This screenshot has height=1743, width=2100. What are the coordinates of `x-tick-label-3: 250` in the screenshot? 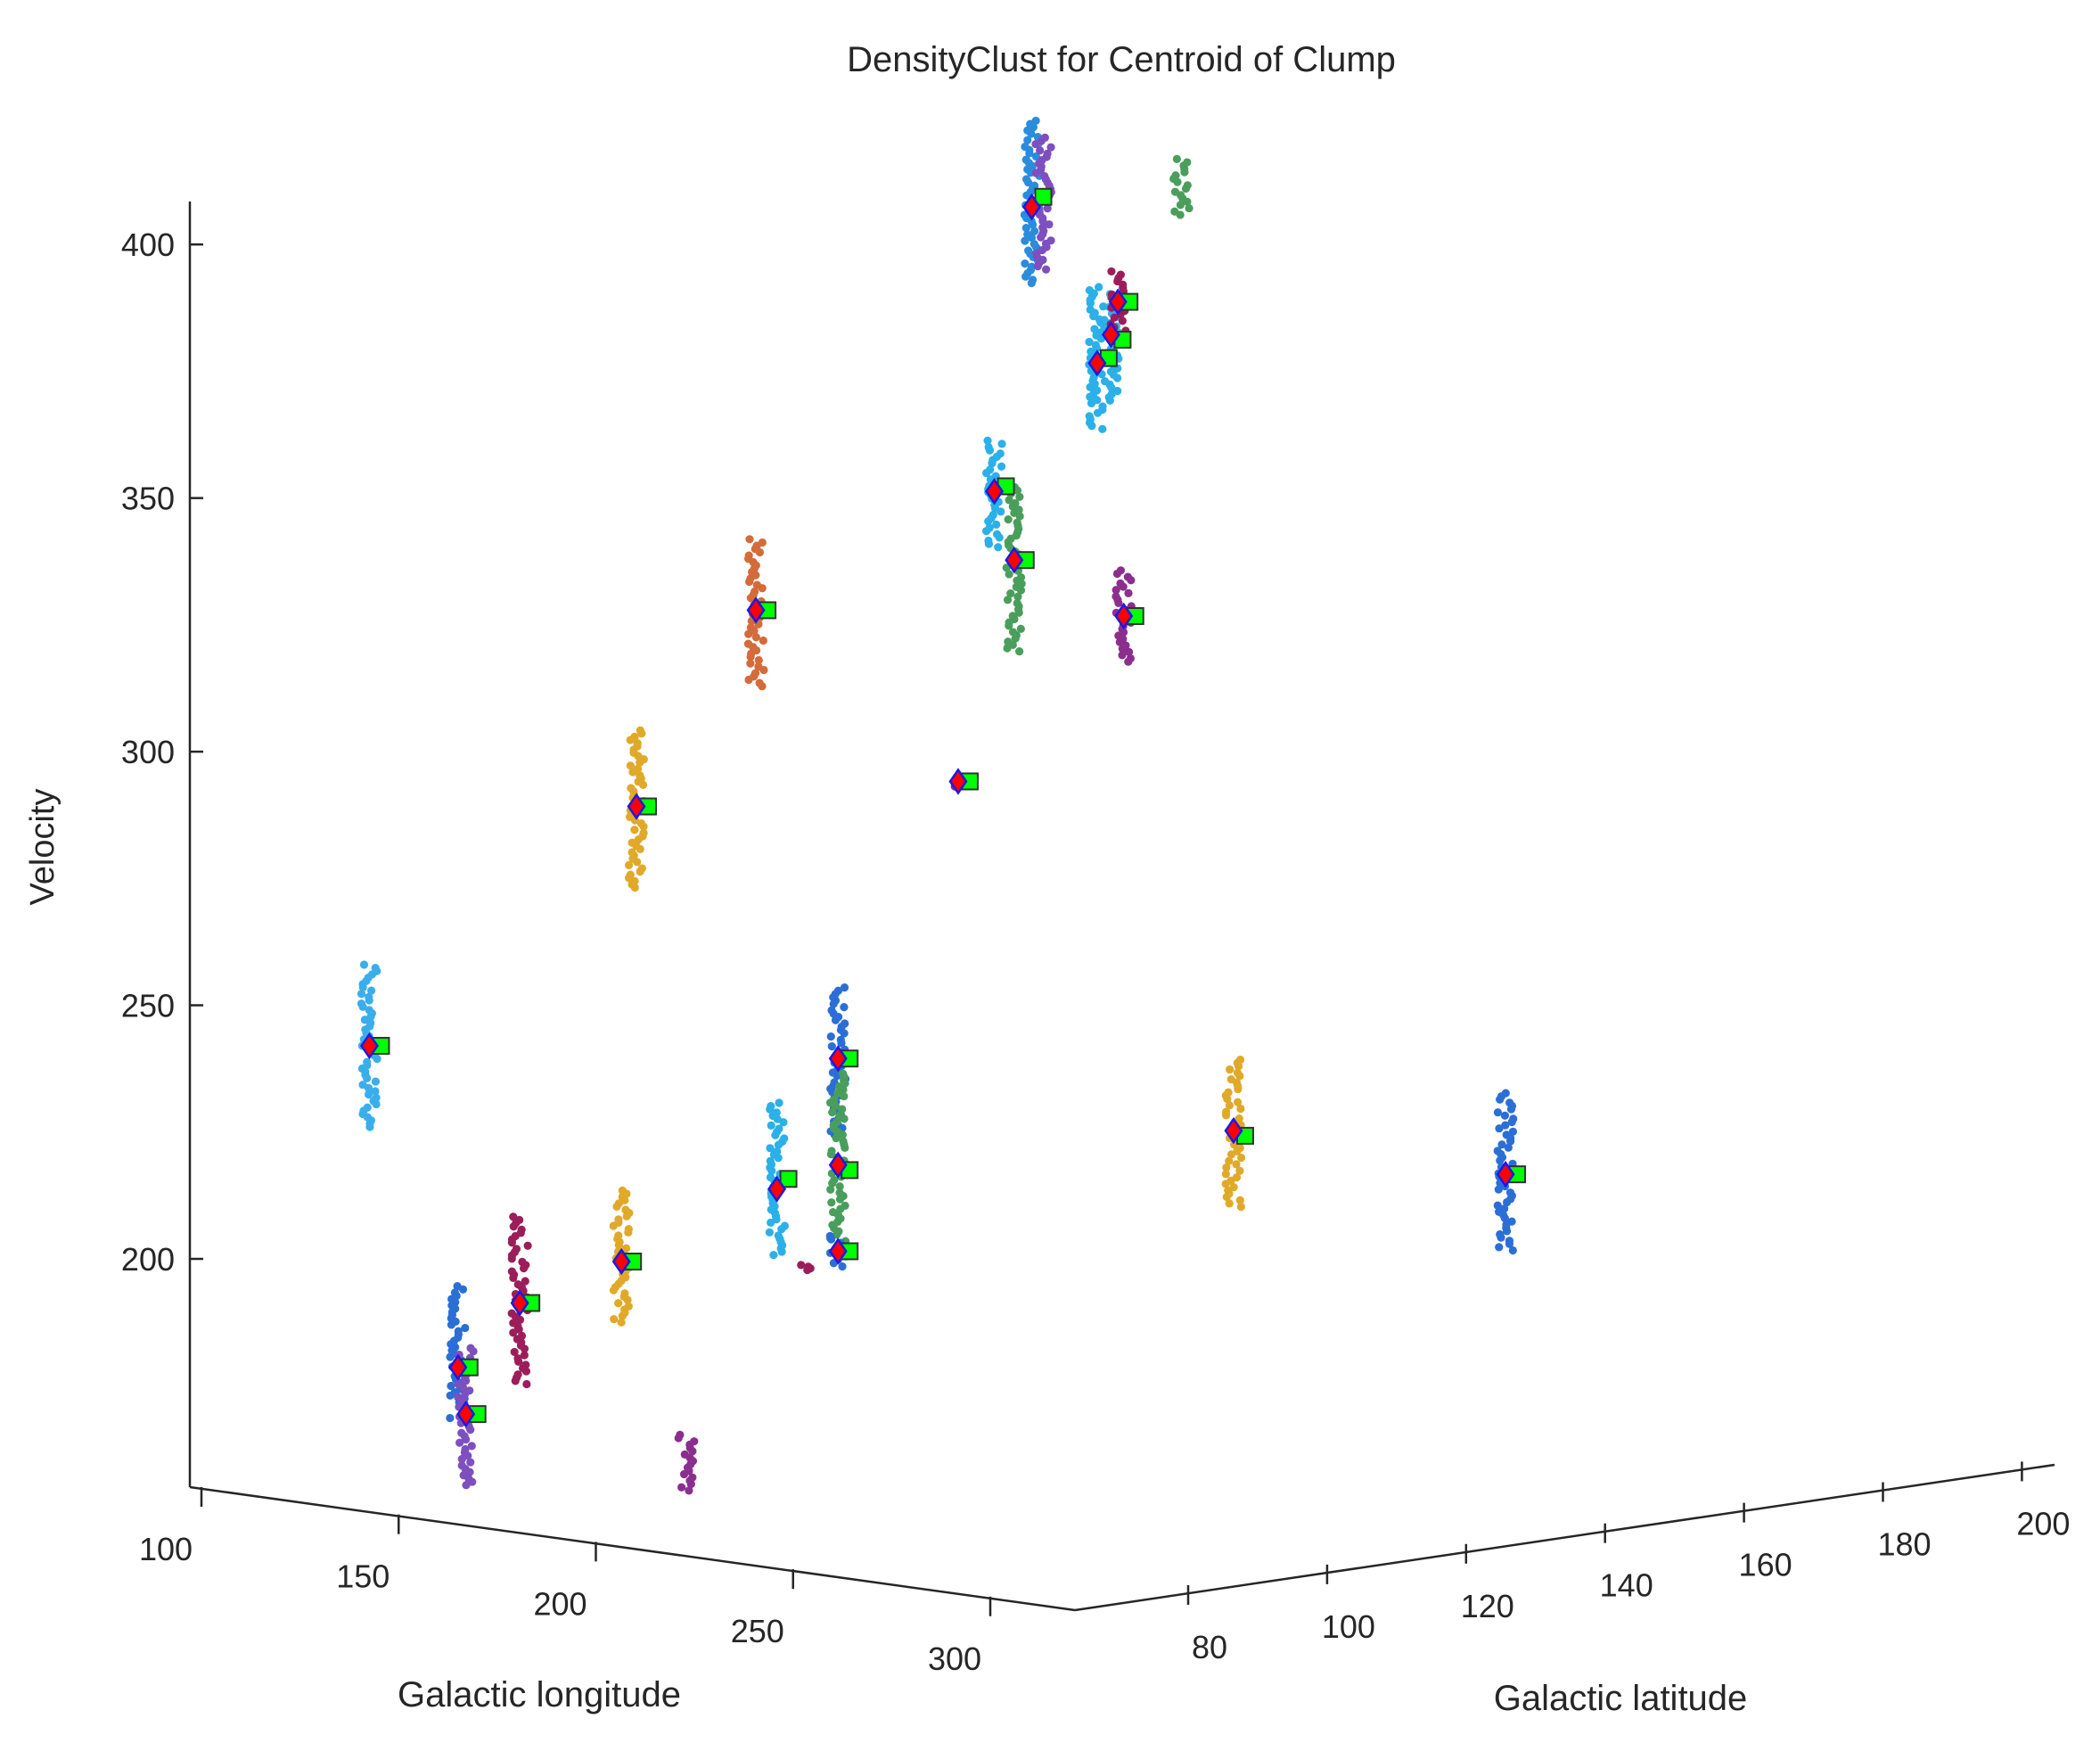 It's located at (757, 1631).